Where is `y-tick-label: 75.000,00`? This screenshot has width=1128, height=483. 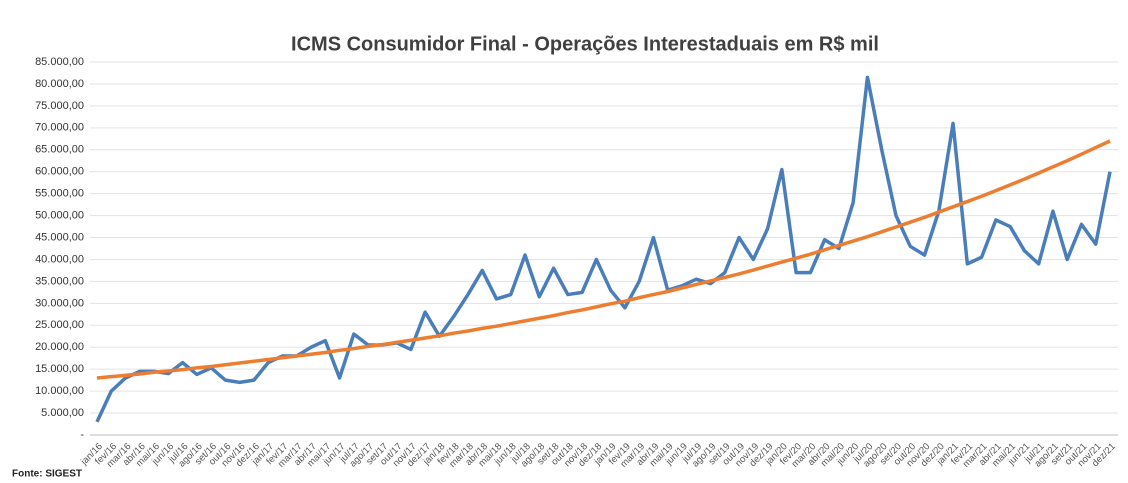
y-tick-label: 75.000,00 is located at coordinates (59, 106).